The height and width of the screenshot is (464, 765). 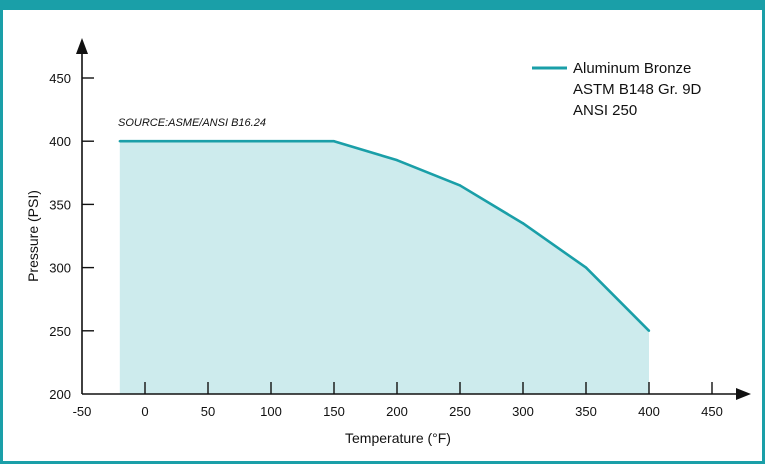 I want to click on y-tick-label: 250, so click(x=60, y=331).